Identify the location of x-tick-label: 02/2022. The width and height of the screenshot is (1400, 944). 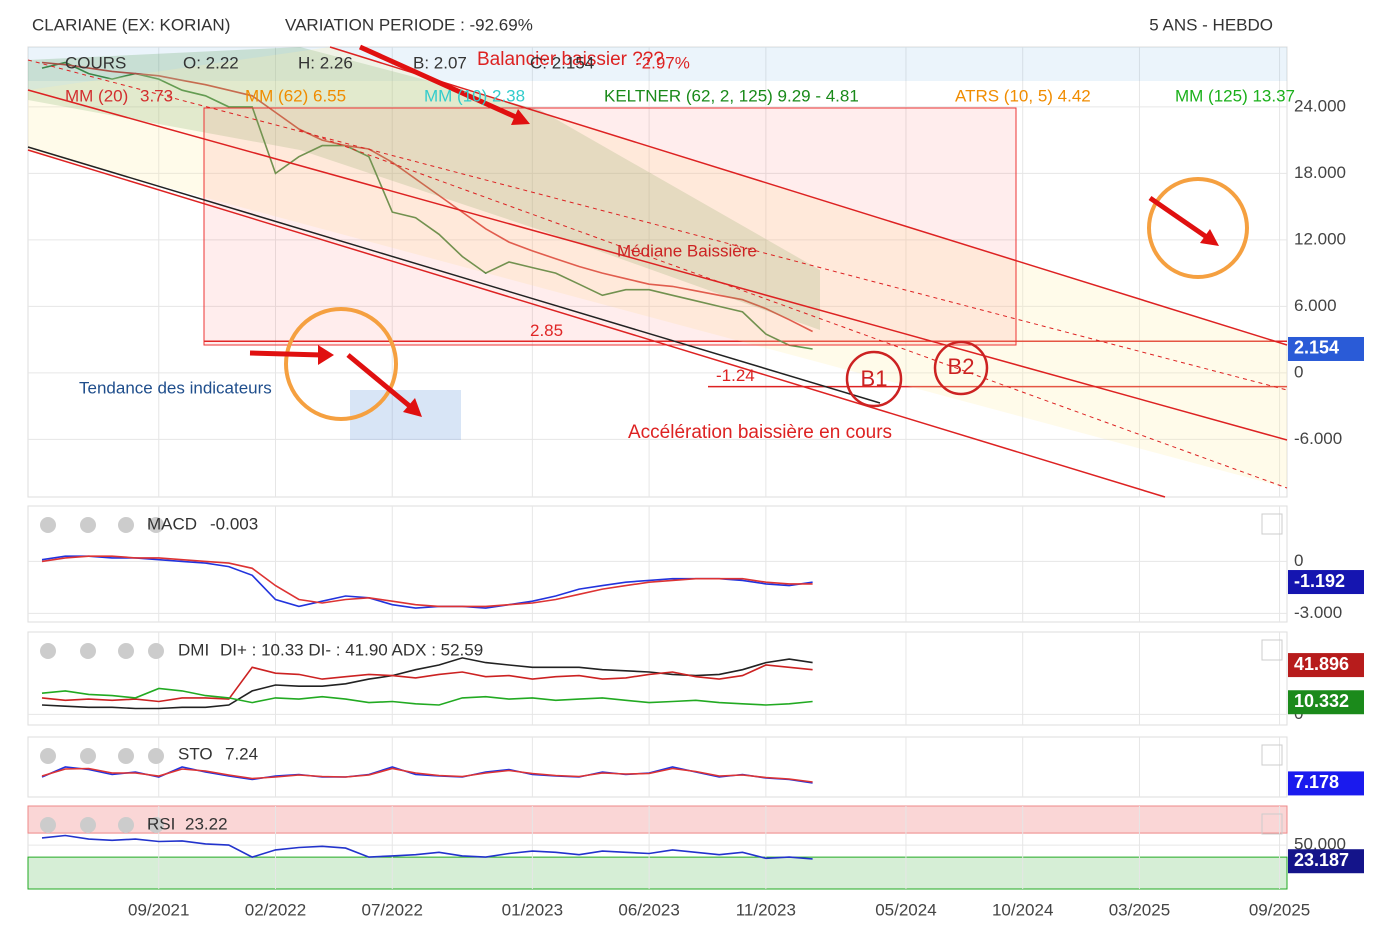
(275, 909).